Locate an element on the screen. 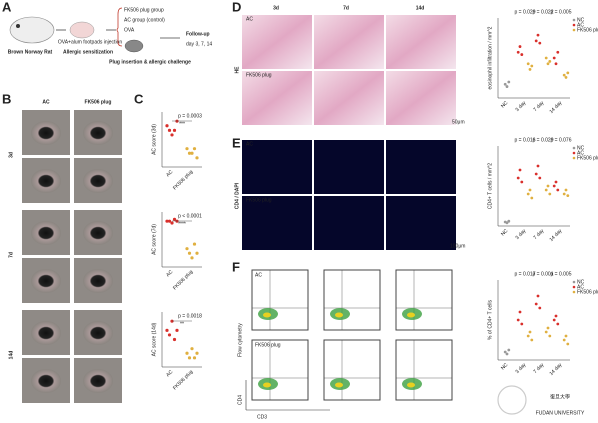 The height and width of the screenshot is (423, 598). x-tick-label: 7 day is located at coordinates (538, 368).